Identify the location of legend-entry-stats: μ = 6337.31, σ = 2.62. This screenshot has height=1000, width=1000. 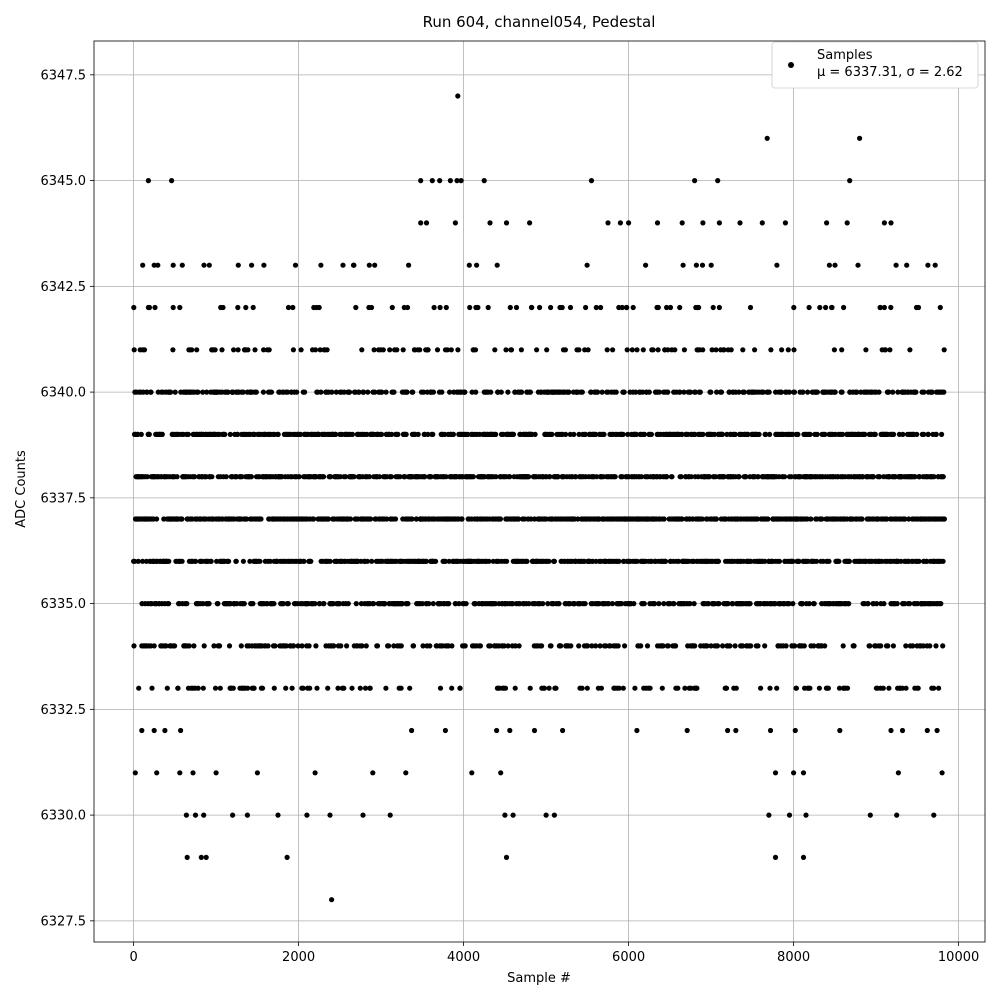
(890, 72).